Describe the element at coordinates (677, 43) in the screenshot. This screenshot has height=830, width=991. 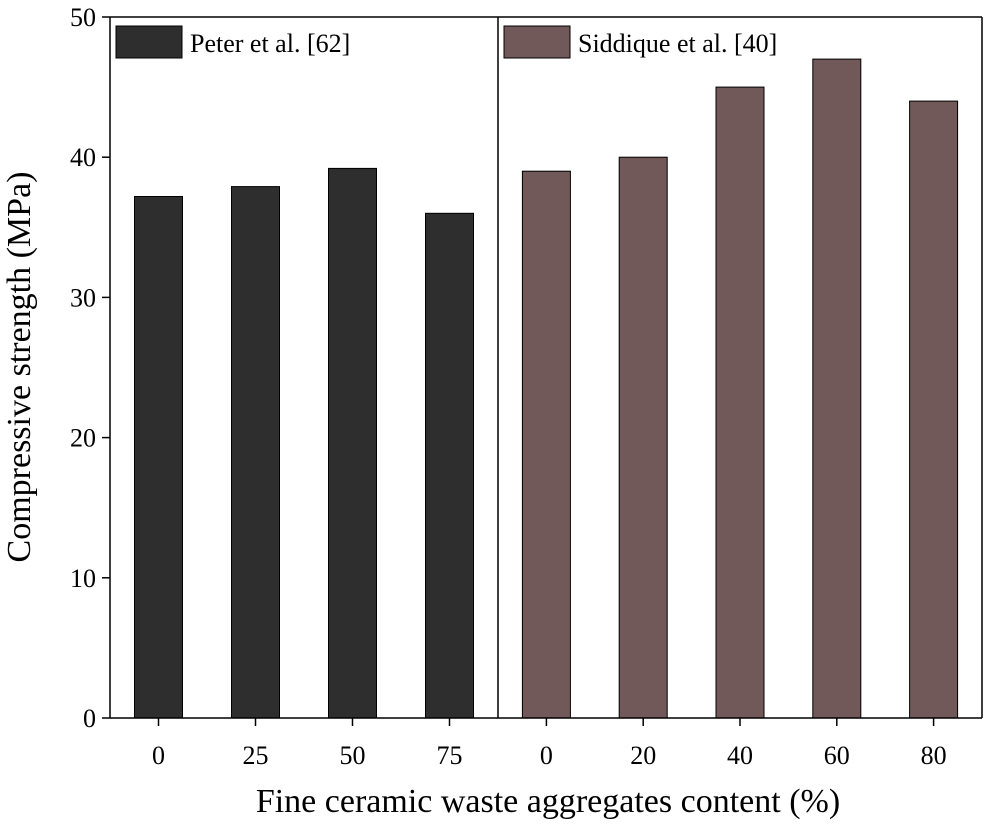
I see `legend-label-siddique: Siddique et al. [40]` at that location.